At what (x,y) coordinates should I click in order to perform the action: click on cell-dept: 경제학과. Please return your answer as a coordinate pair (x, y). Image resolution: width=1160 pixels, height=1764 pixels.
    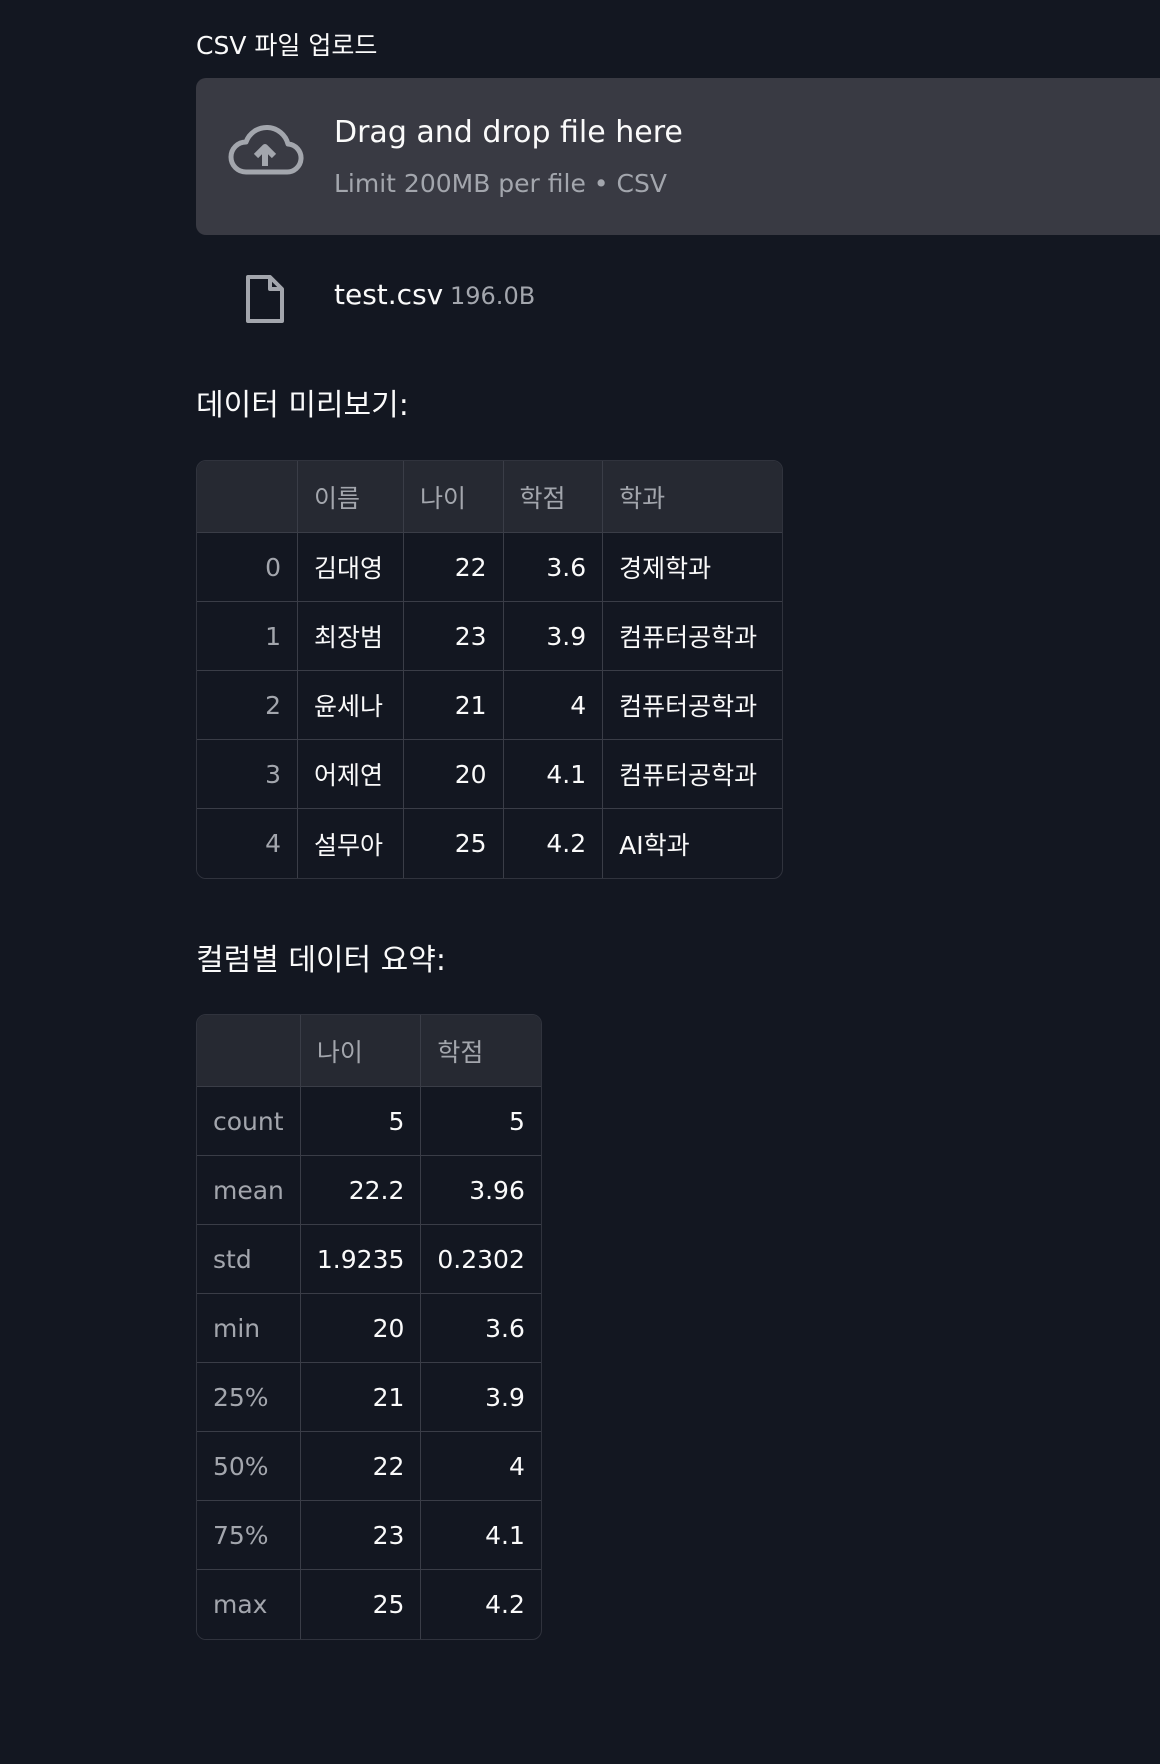
    Looking at the image, I should click on (692, 567).